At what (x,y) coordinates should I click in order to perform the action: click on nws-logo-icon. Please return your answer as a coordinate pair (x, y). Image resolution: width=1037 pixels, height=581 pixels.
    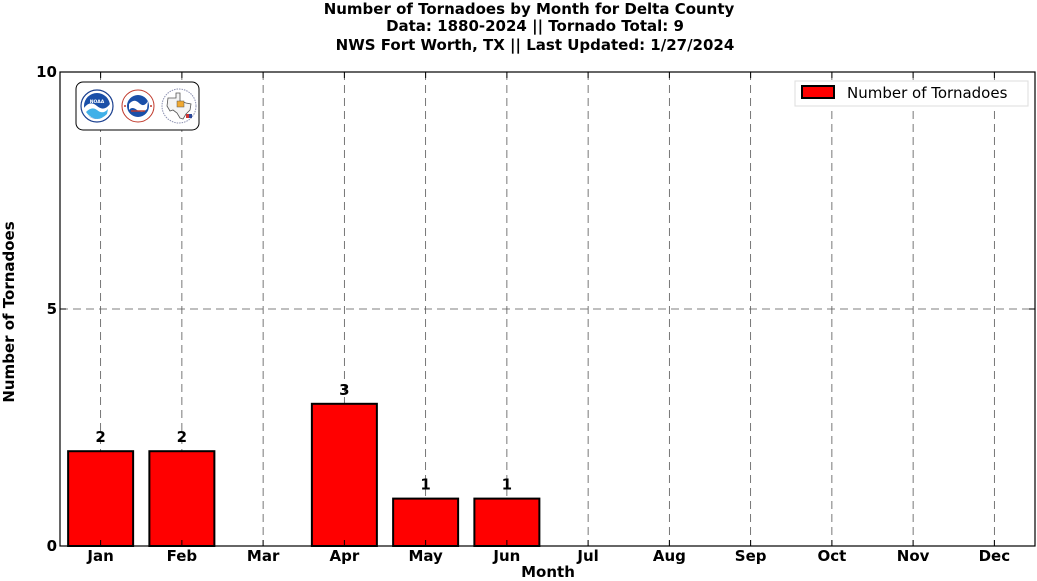
    Looking at the image, I should click on (138, 106).